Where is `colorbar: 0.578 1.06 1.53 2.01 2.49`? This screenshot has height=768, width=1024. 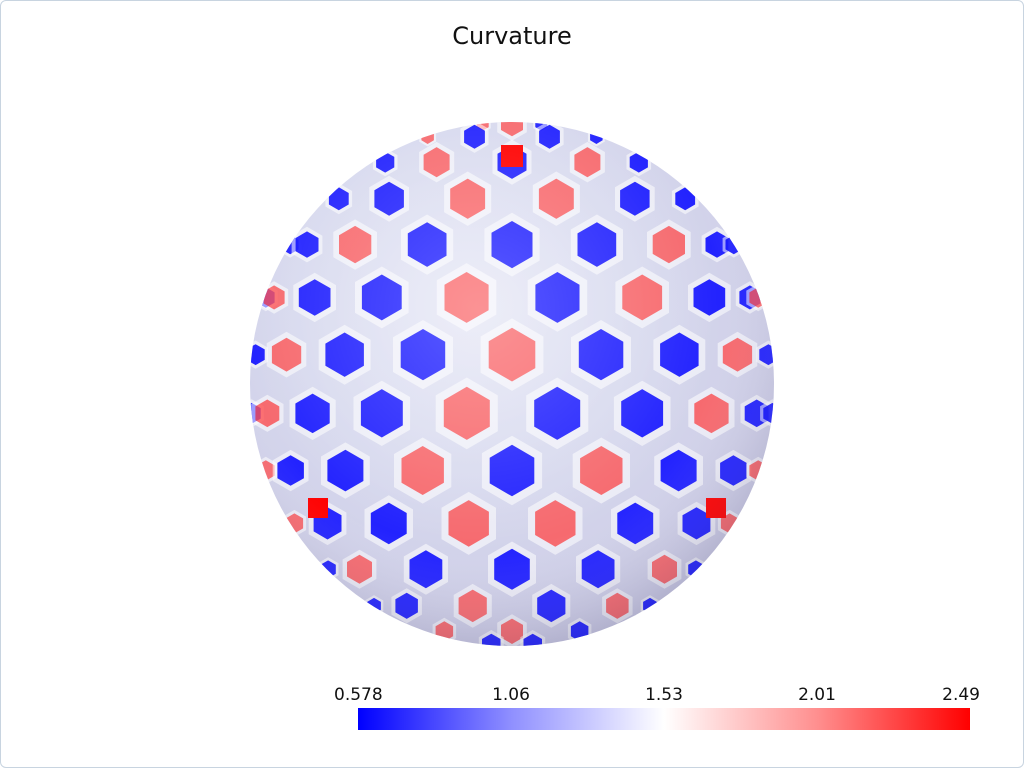
colorbar: 0.578 1.06 1.53 2.01 2.49 is located at coordinates (657, 708).